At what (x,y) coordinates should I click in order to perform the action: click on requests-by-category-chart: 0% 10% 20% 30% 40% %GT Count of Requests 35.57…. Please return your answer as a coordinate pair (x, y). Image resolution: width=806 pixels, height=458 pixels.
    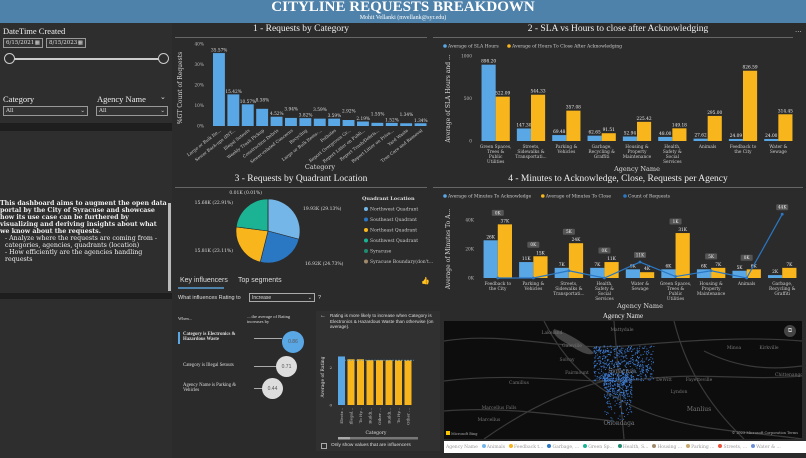
    Looking at the image, I should click on (301, 106).